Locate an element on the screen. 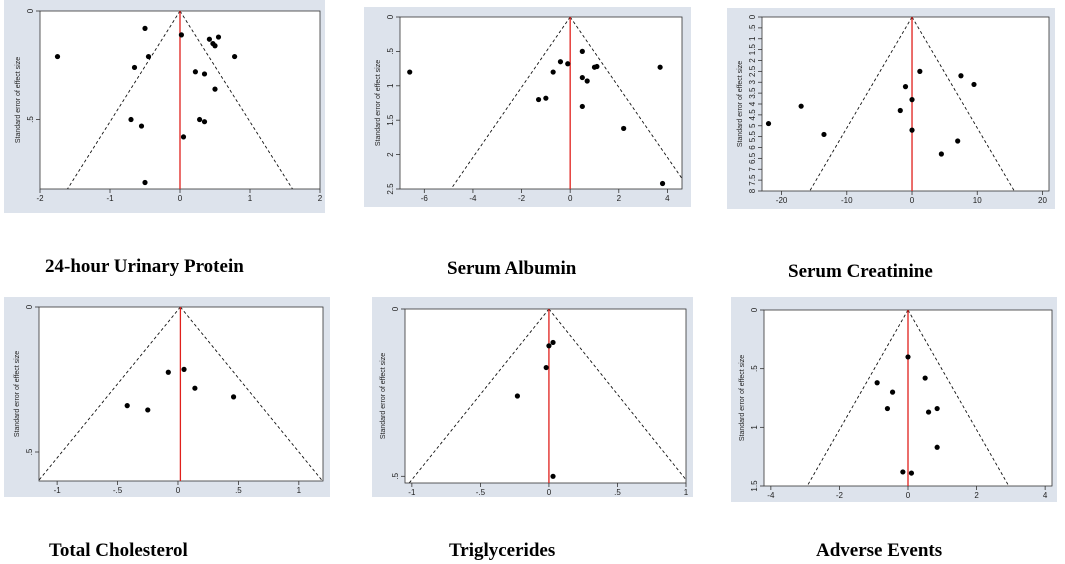 This screenshot has width=1065, height=564. y-tick-label: 4.5 is located at coordinates (752, 115).